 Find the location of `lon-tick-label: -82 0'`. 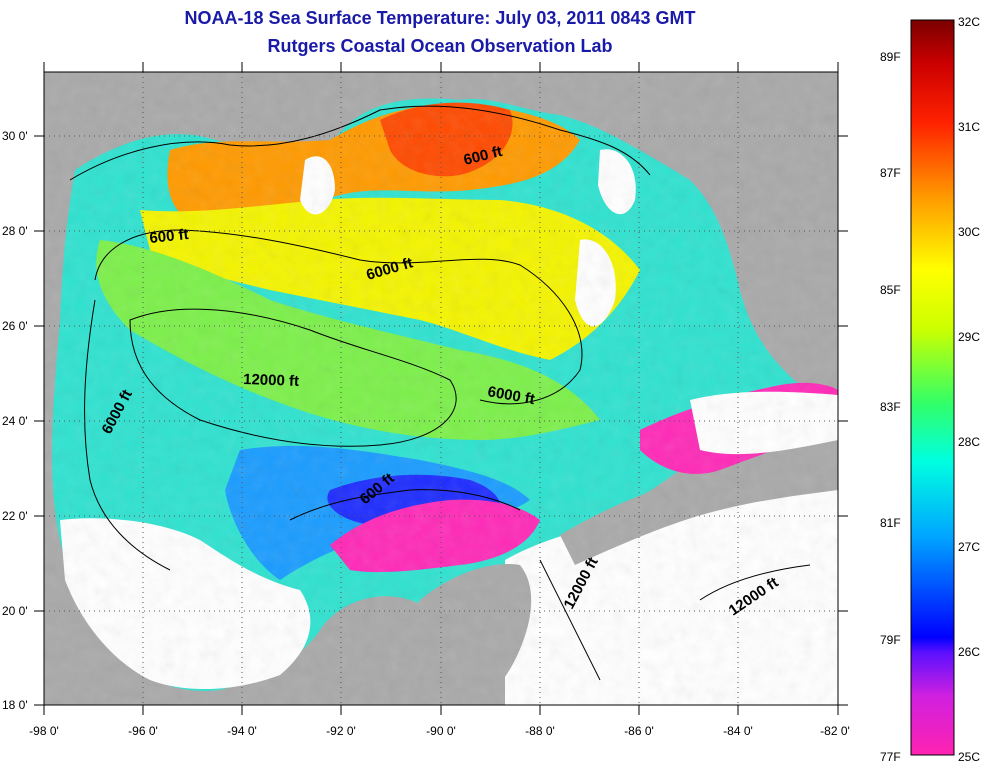

lon-tick-label: -82 0' is located at coordinates (835, 731).